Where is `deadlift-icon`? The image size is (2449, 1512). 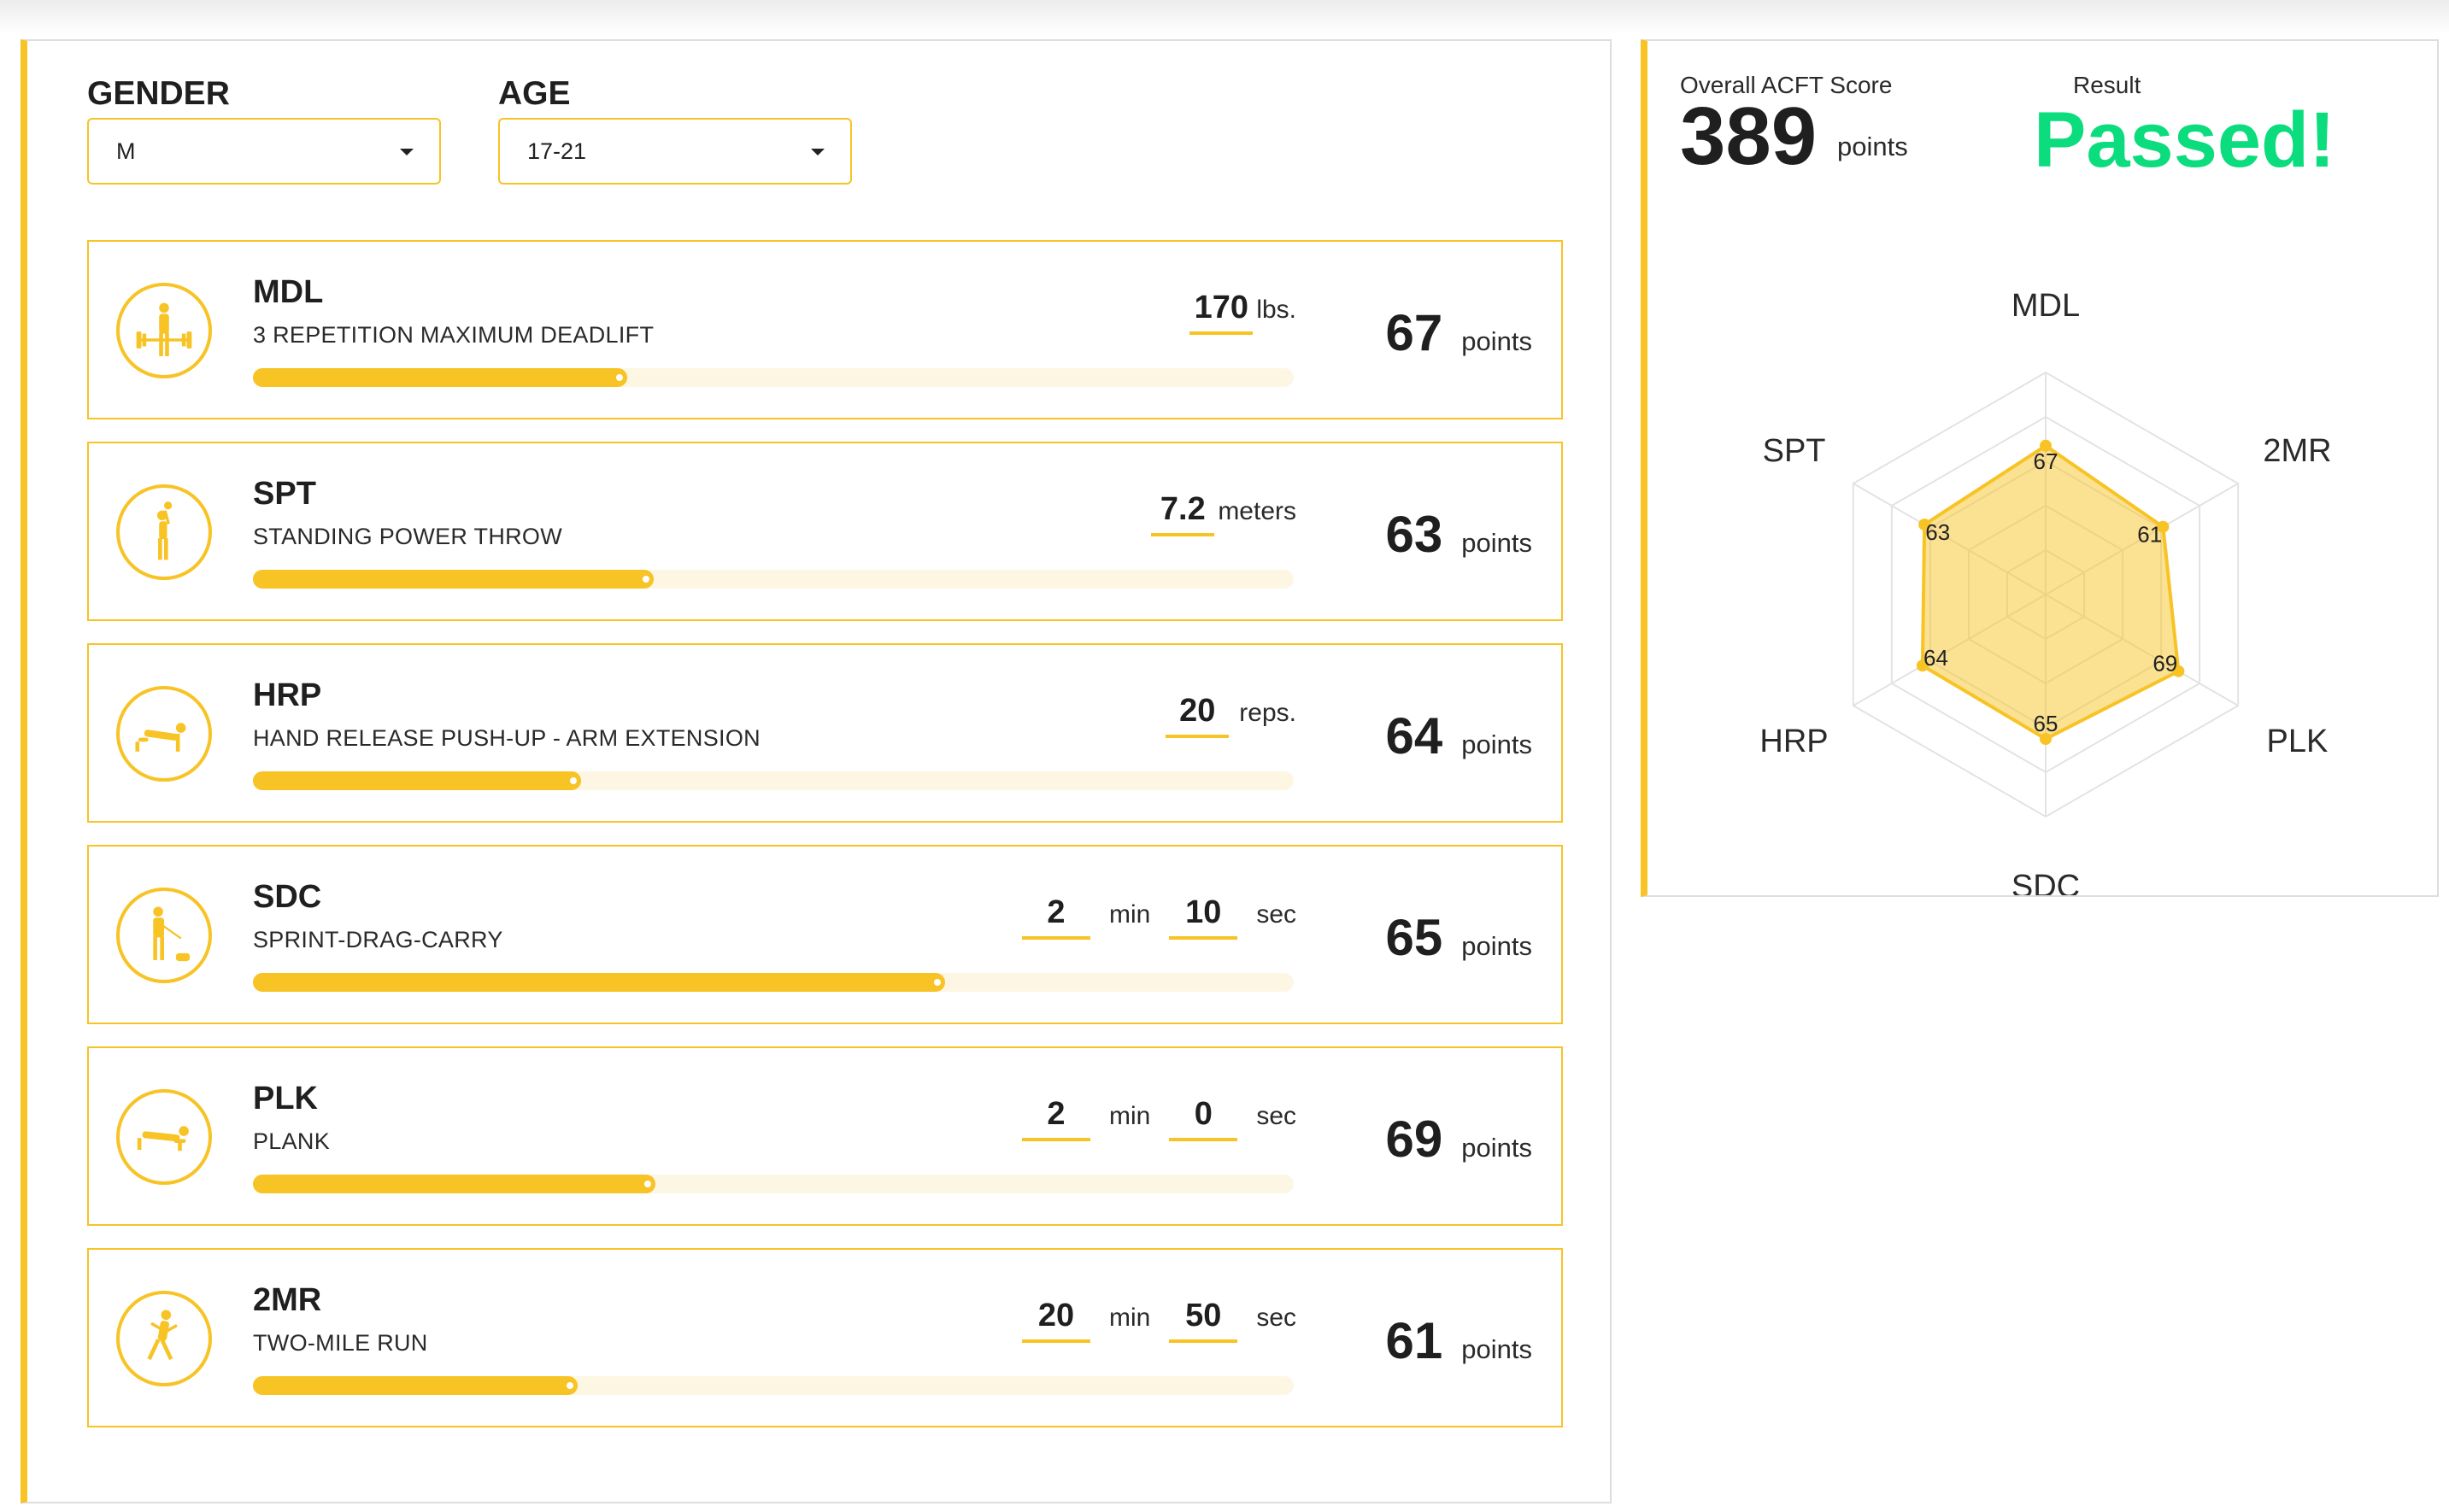 deadlift-icon is located at coordinates (164, 330).